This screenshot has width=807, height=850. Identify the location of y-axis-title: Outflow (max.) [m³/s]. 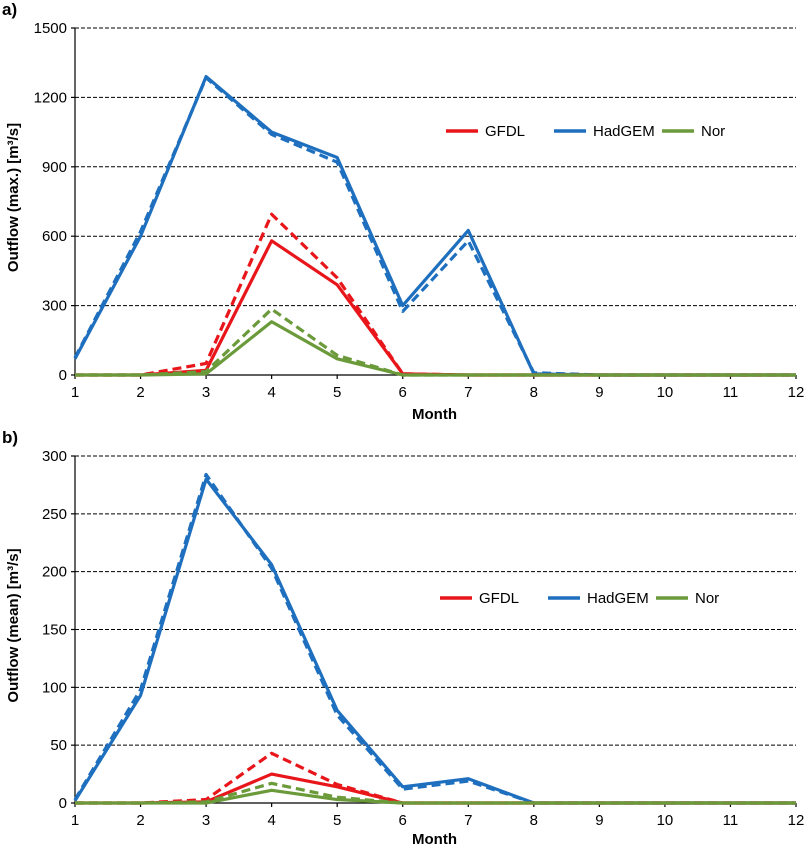
(13, 197).